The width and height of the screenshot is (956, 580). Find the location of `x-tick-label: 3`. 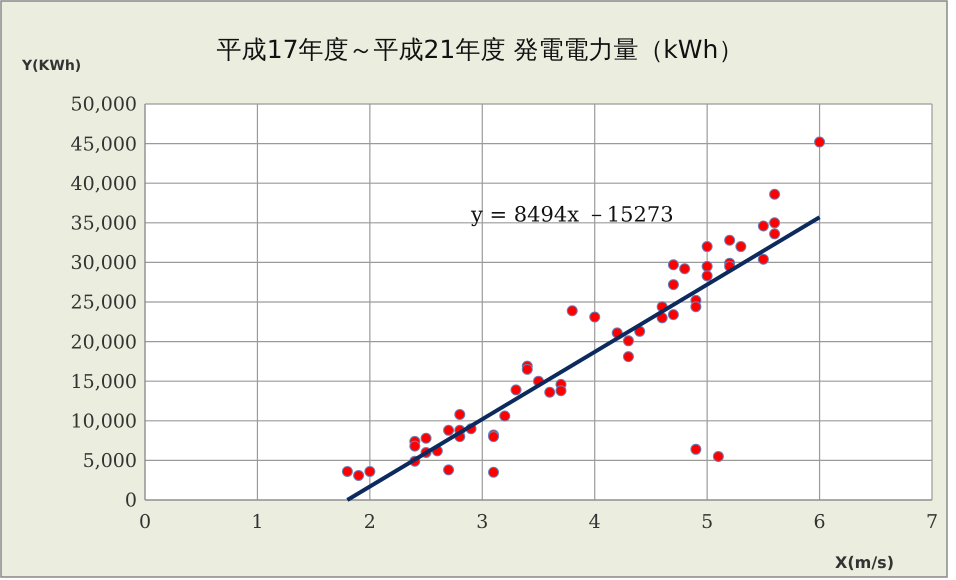

x-tick-label: 3 is located at coordinates (482, 522).